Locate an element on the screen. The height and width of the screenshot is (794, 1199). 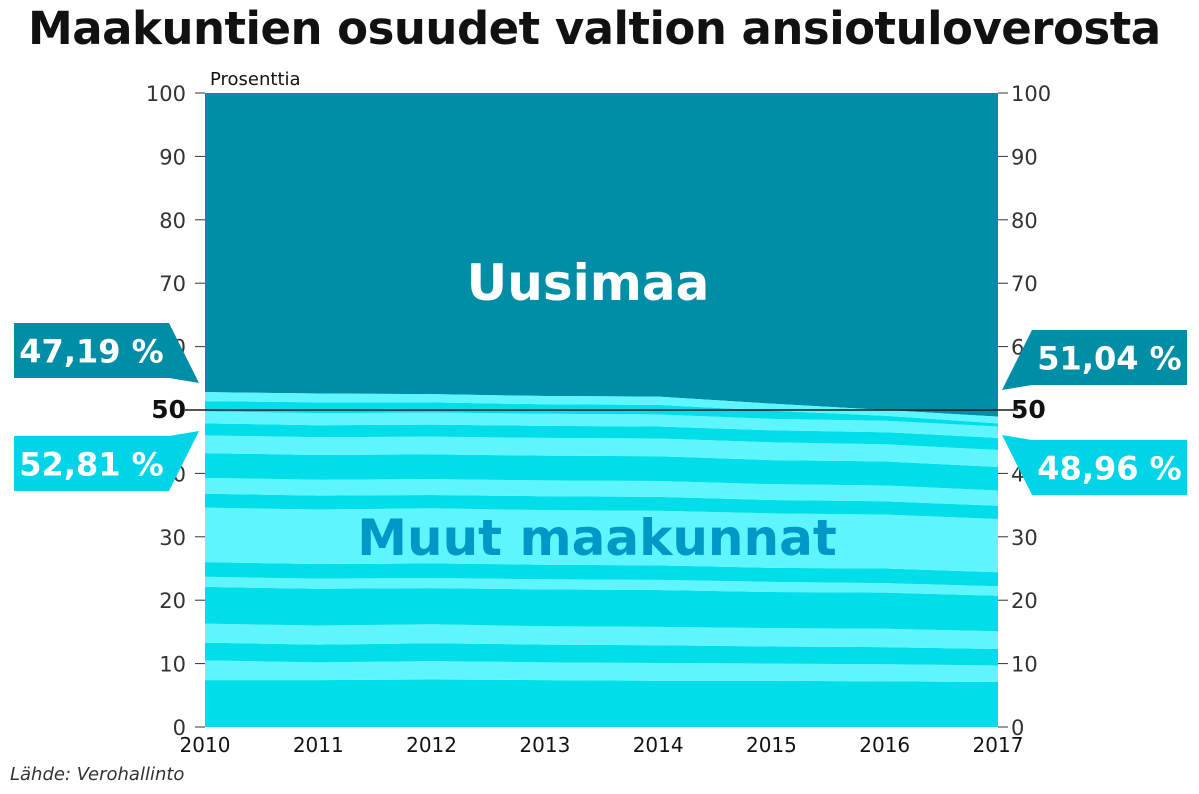
y-tick-label-left-80: 80 is located at coordinates (172, 221).